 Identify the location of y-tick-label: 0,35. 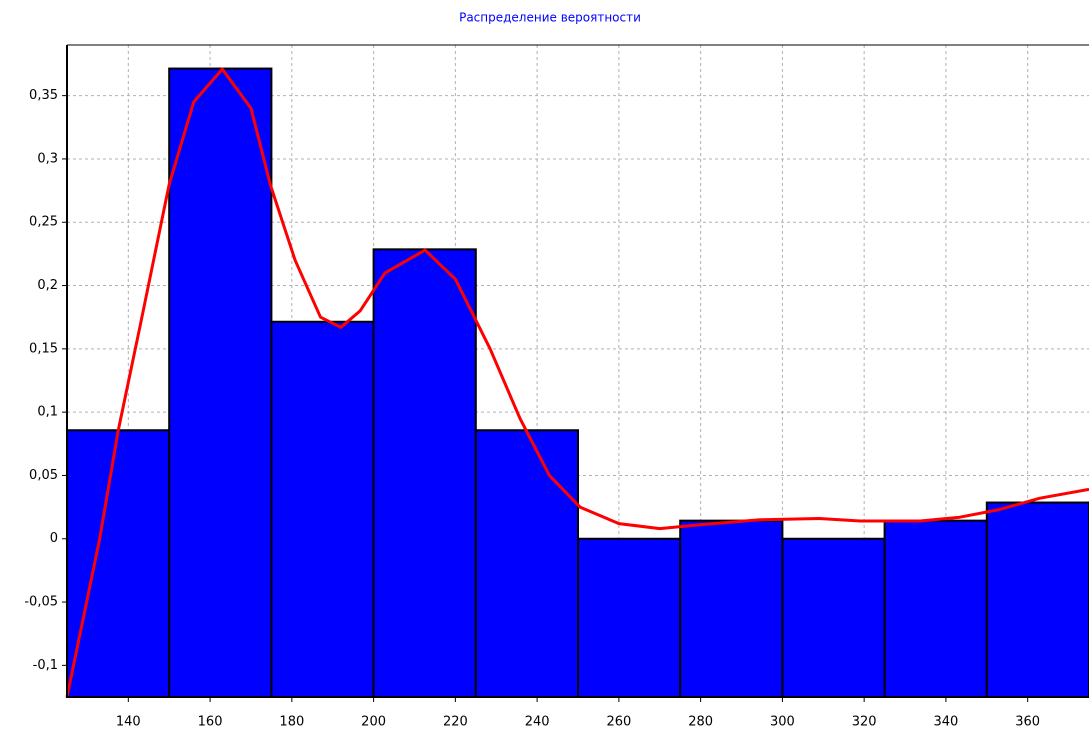
(43, 95).